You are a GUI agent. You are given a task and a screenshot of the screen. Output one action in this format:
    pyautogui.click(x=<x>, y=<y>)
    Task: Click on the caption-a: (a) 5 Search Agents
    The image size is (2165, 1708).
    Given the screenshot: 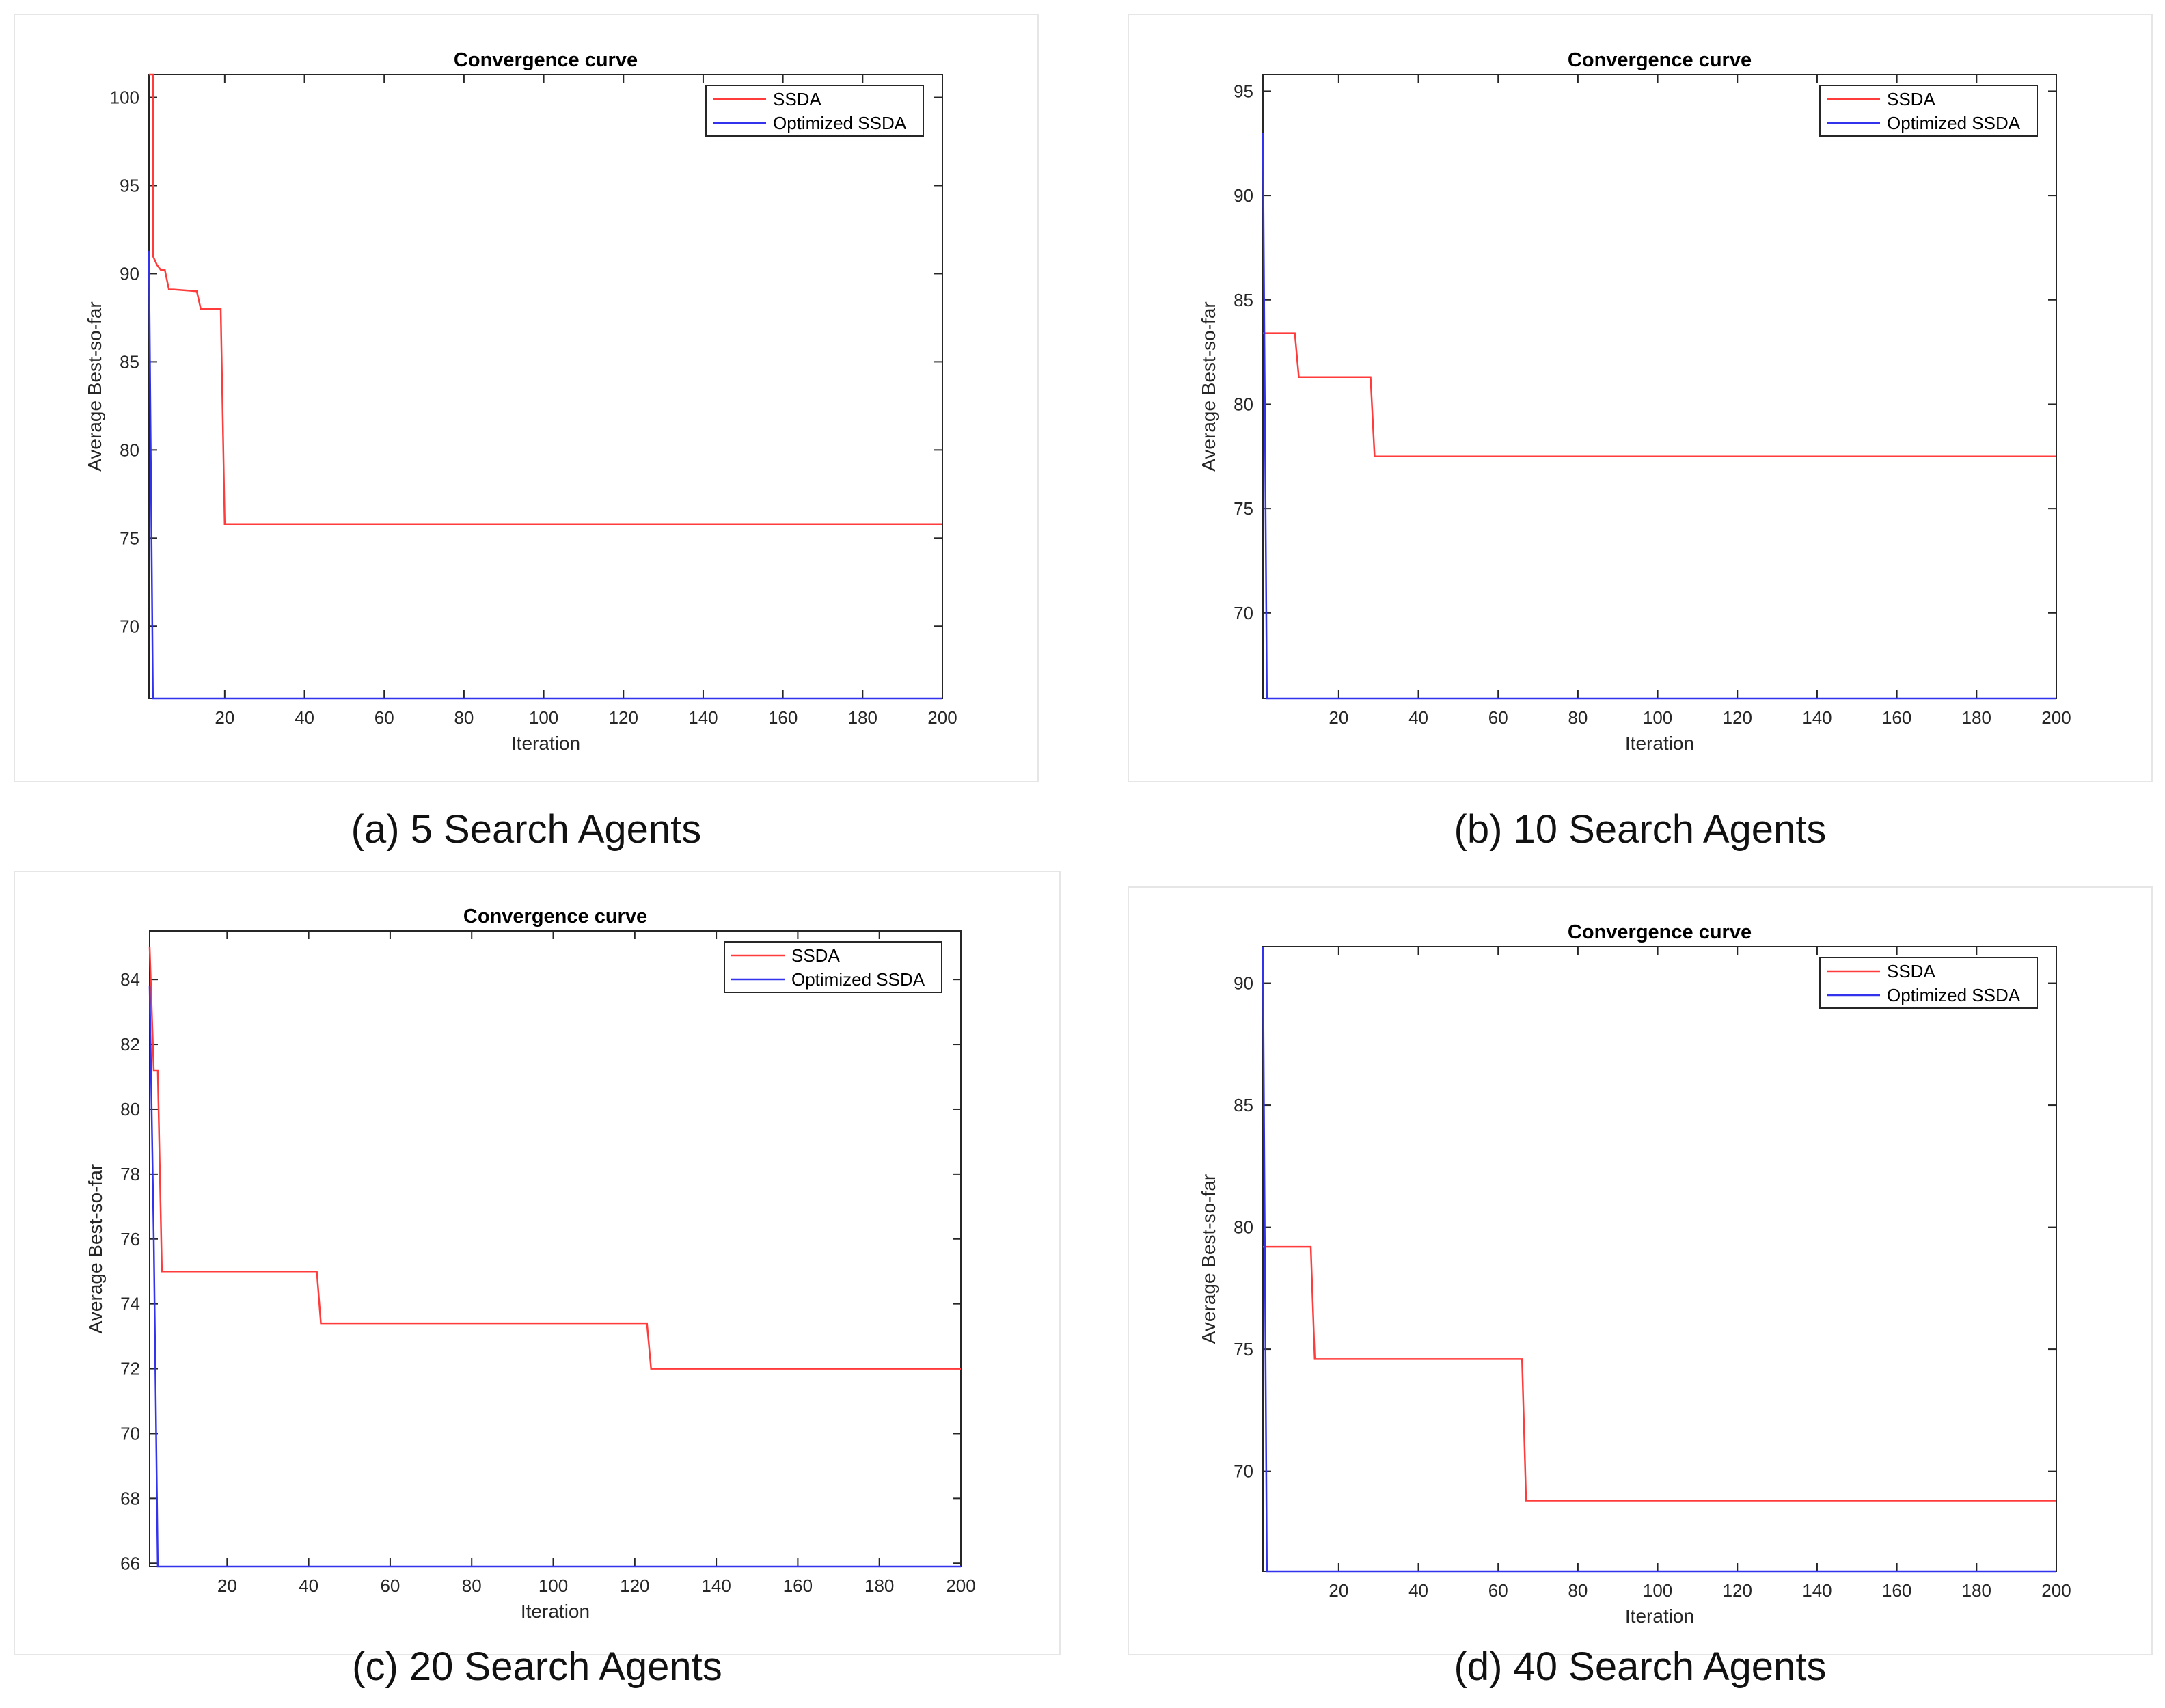 What is the action you would take?
    pyautogui.click(x=526, y=830)
    